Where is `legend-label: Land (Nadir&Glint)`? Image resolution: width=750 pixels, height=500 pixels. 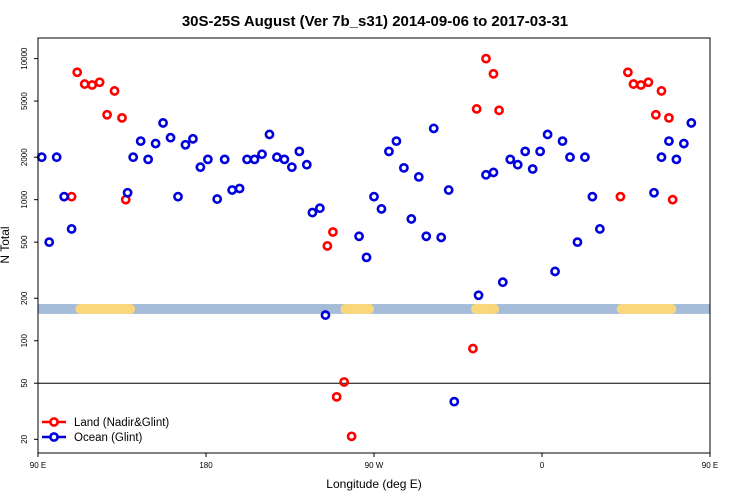 legend-label: Land (Nadir&Glint) is located at coordinates (121, 423).